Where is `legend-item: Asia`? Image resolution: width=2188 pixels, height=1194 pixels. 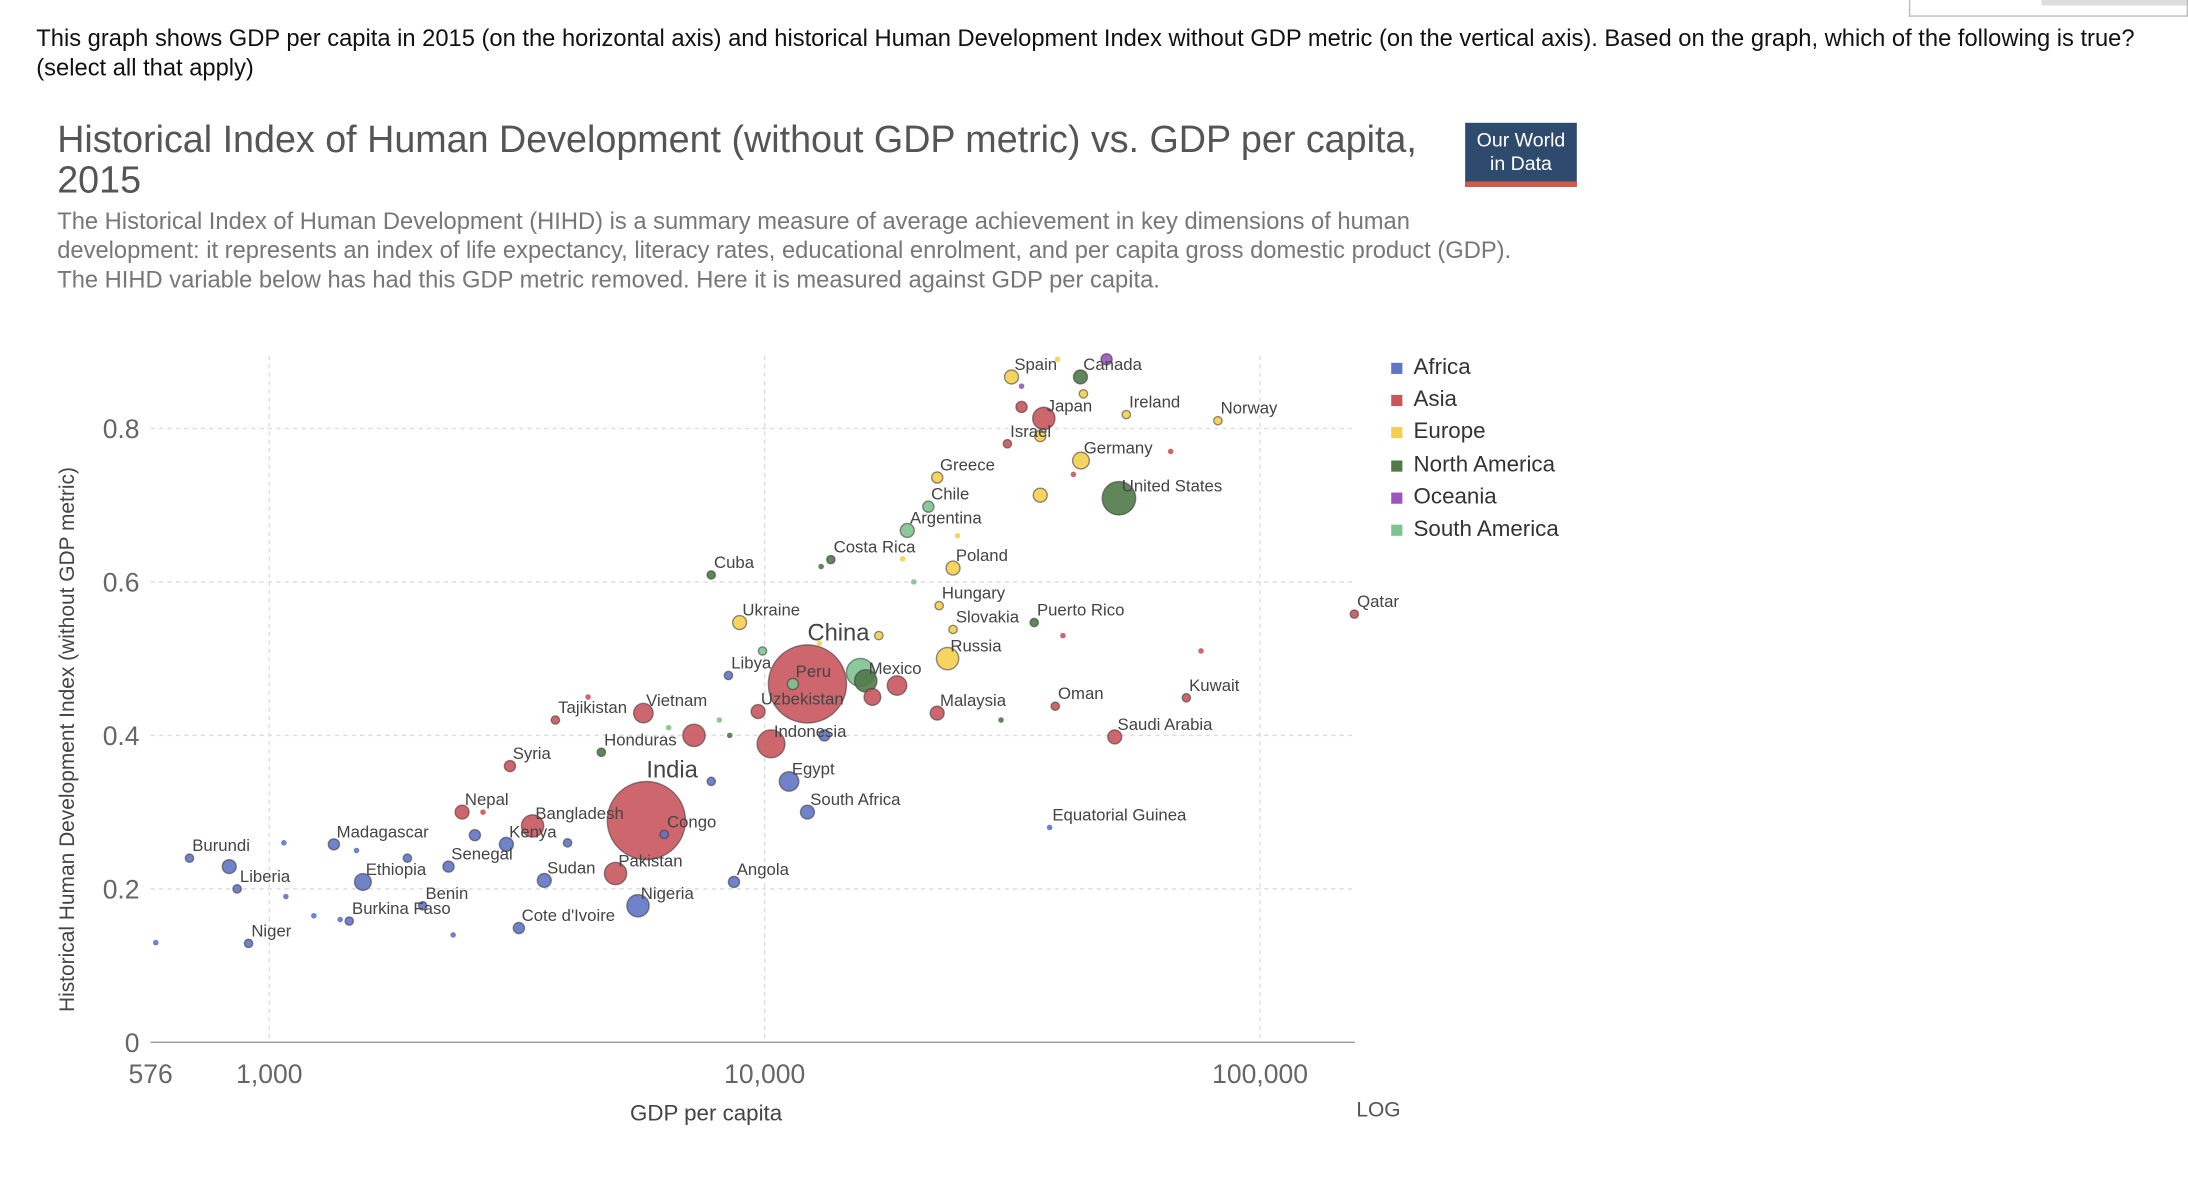
legend-item: Asia is located at coordinates (1475, 400).